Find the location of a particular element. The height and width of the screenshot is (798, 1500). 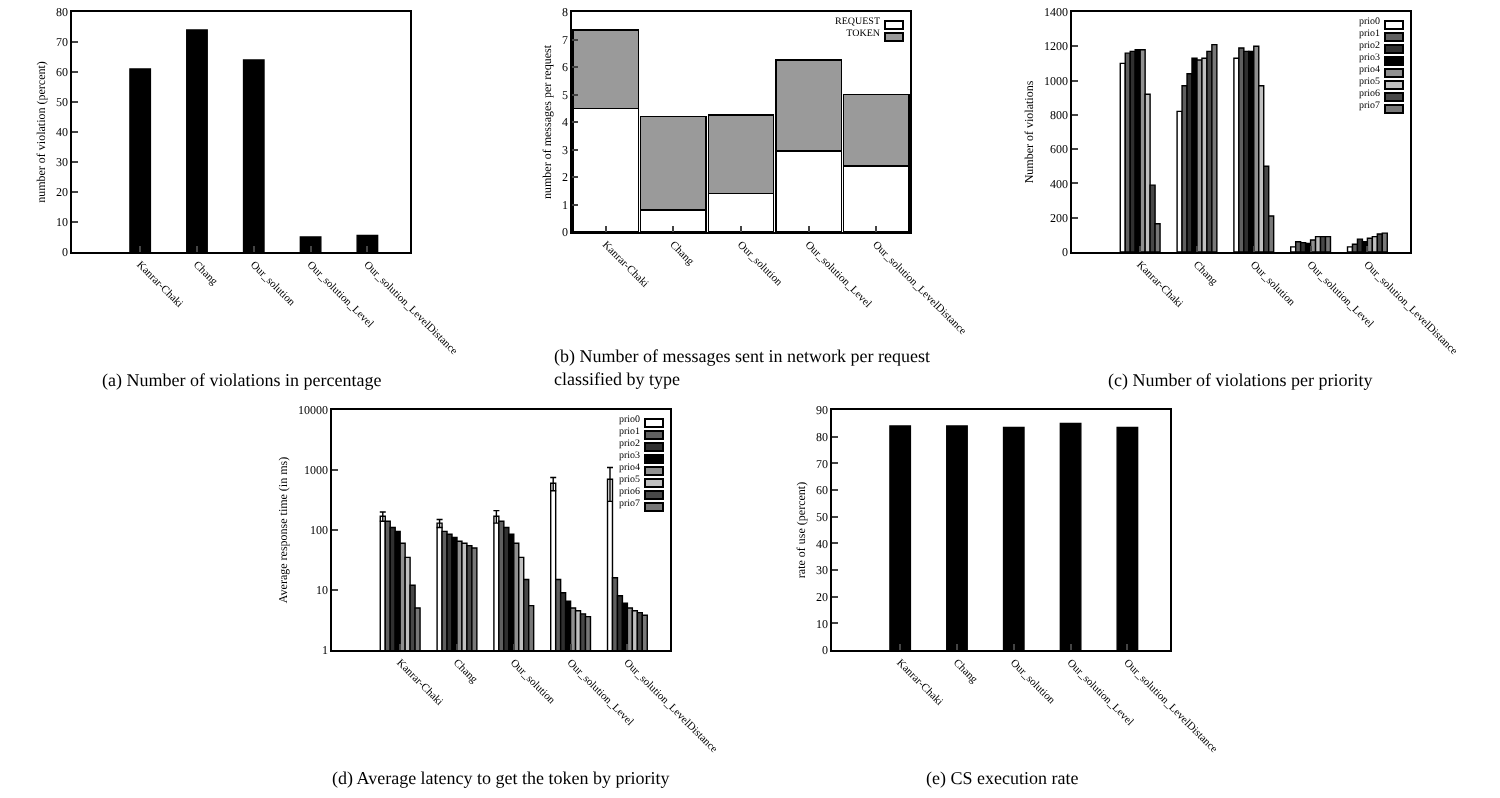

text: (b) Number of messages sent in network per request classified by type is located at coordinates (742, 368).